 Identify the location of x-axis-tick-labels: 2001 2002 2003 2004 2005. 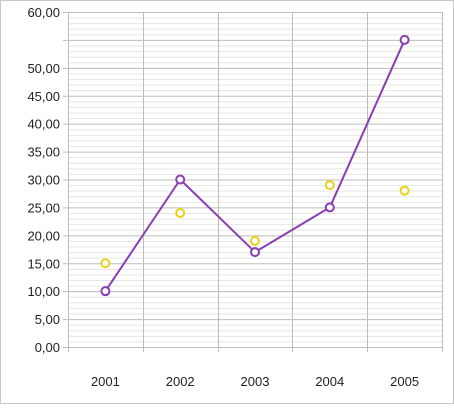
(255, 381).